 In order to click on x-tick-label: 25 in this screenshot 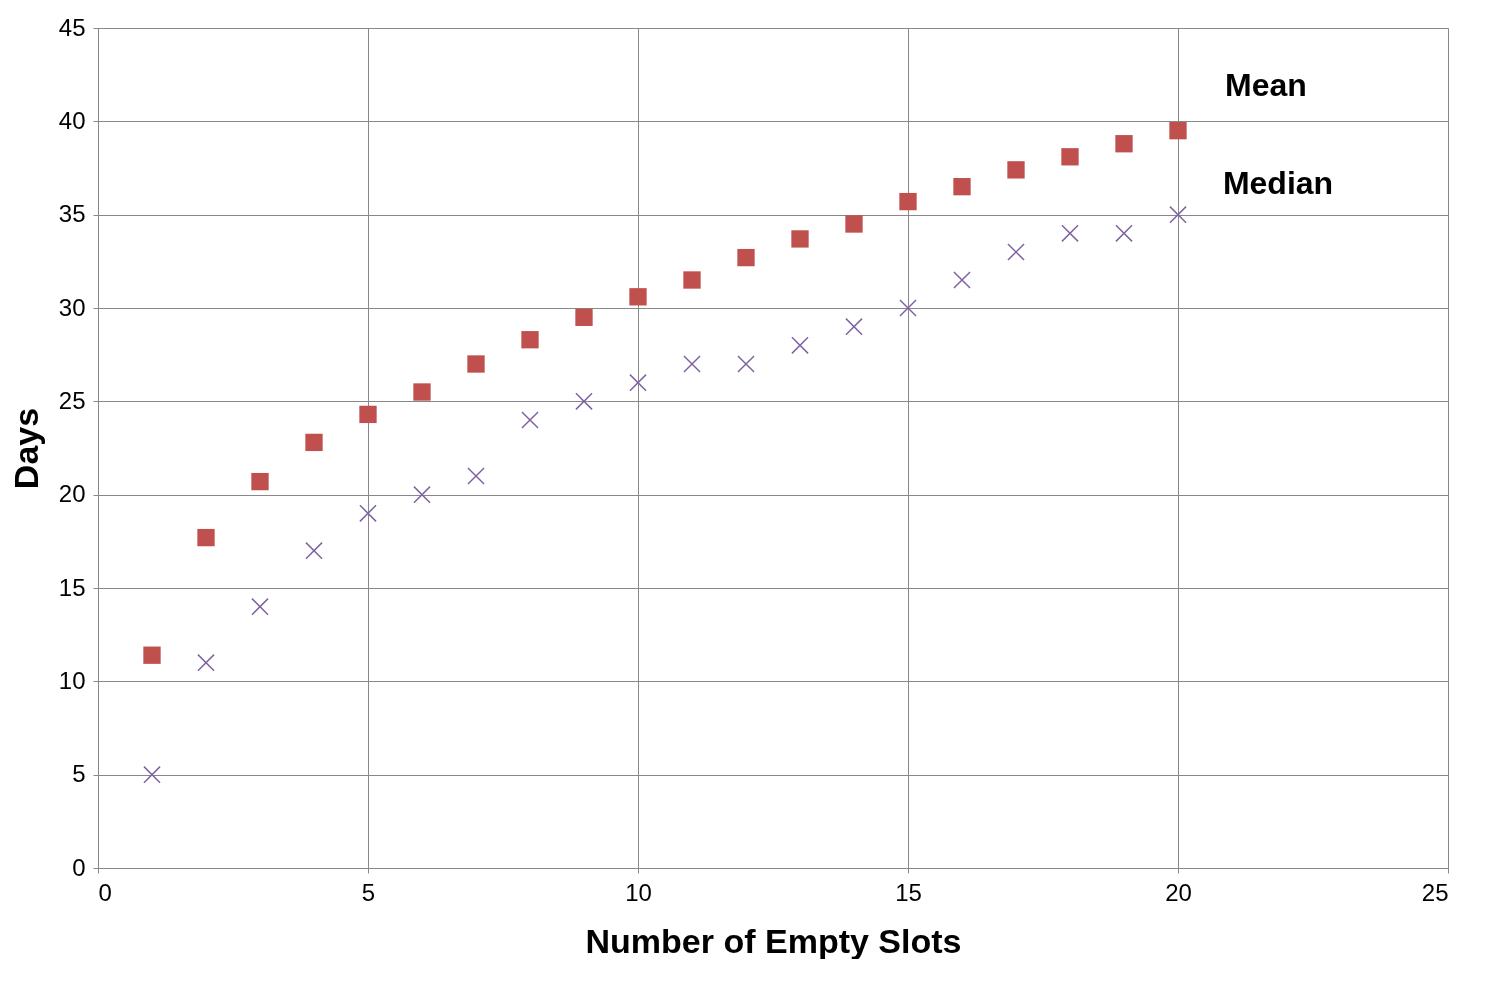, I will do `click(1435, 892)`.